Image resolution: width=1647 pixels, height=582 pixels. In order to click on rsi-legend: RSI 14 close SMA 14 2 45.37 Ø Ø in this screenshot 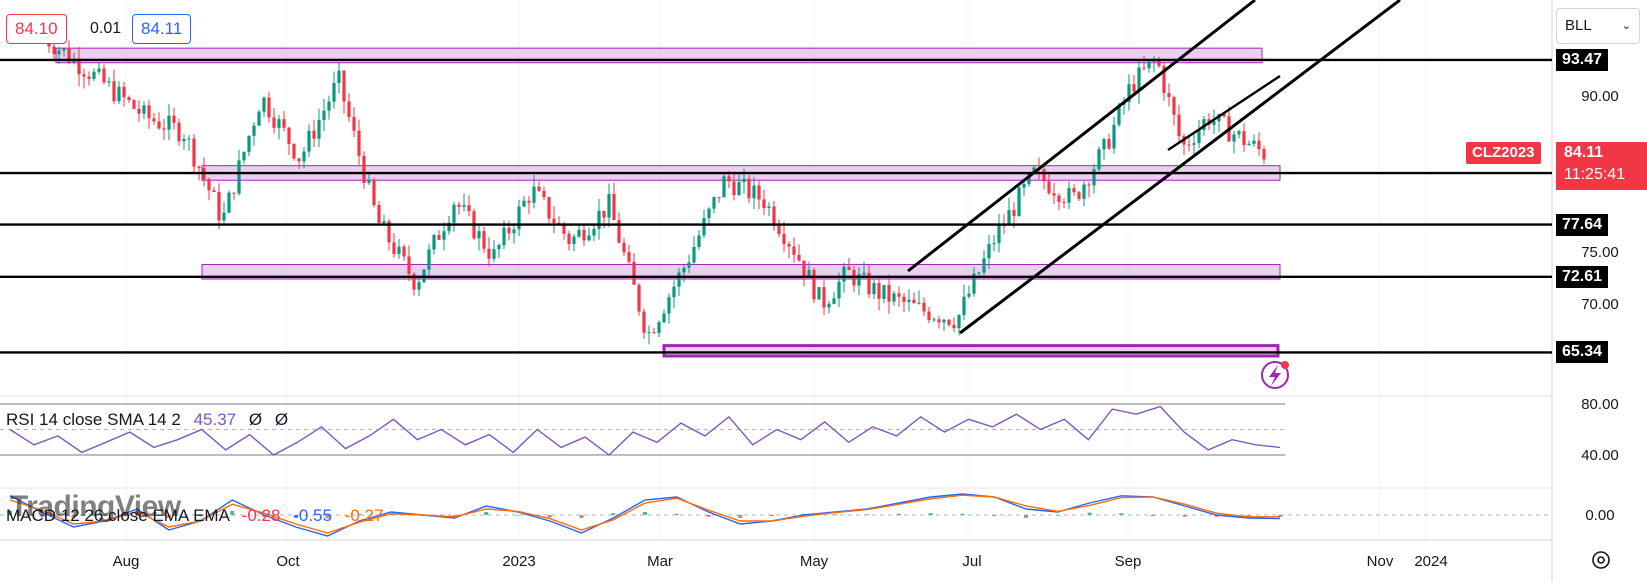, I will do `click(147, 420)`.